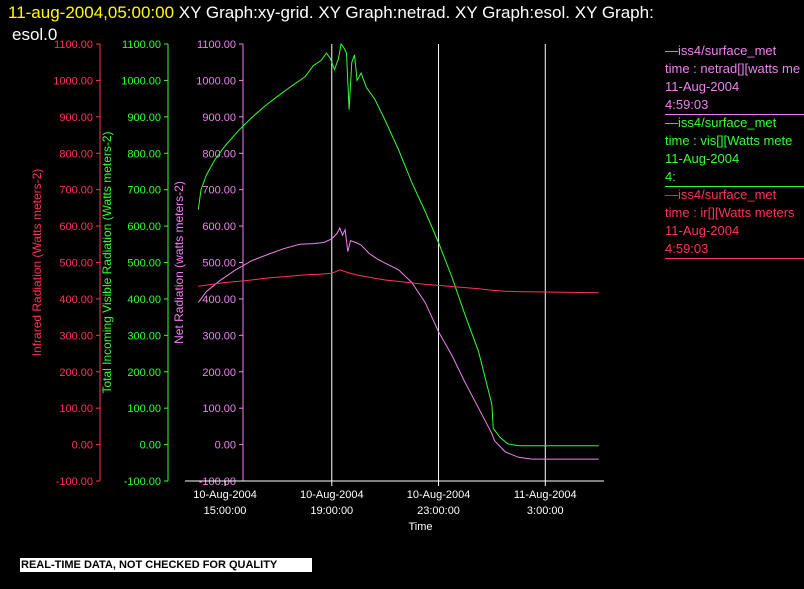  I want to click on legend-variable: time : vis[][Watts mete, so click(729, 140).